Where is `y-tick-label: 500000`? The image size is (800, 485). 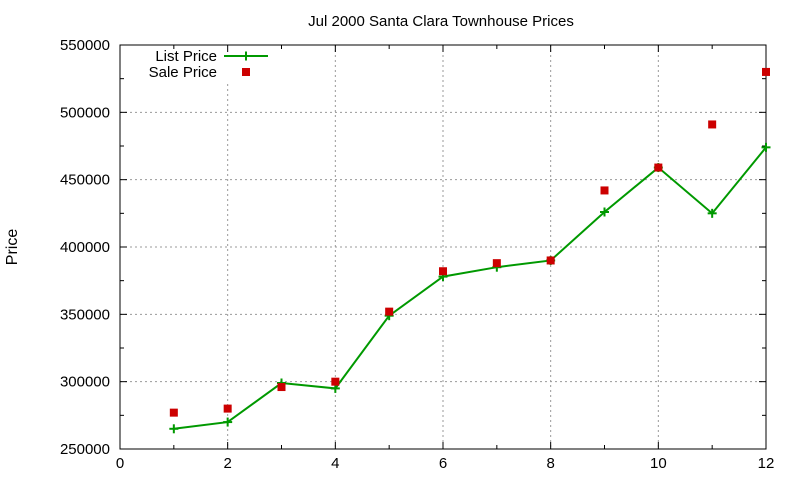 y-tick-label: 500000 is located at coordinates (85, 112).